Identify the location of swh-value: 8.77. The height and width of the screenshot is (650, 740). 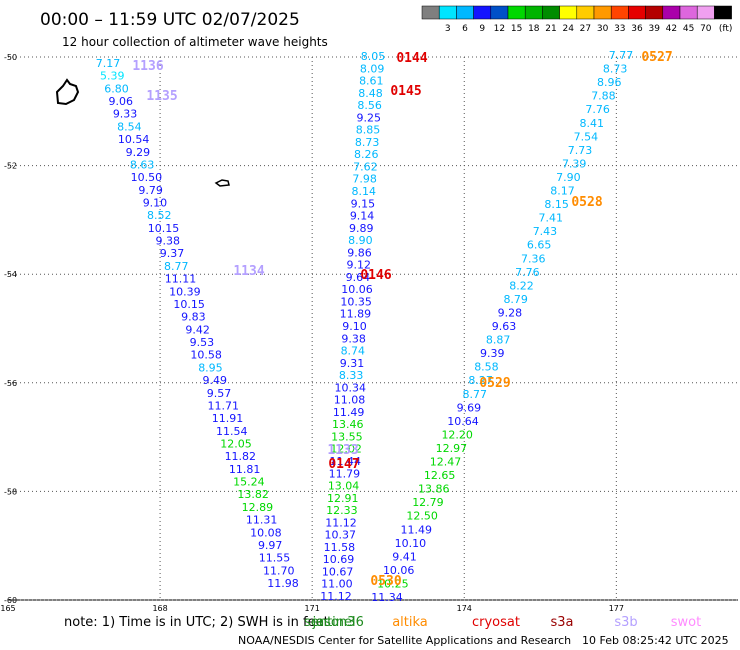
(475, 394).